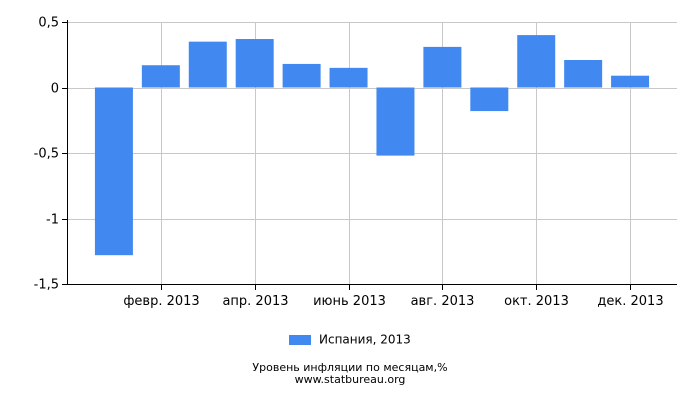 The height and width of the screenshot is (400, 700). Describe the element at coordinates (365, 339) in the screenshot. I see `legend-label: Испания, 2013` at that location.